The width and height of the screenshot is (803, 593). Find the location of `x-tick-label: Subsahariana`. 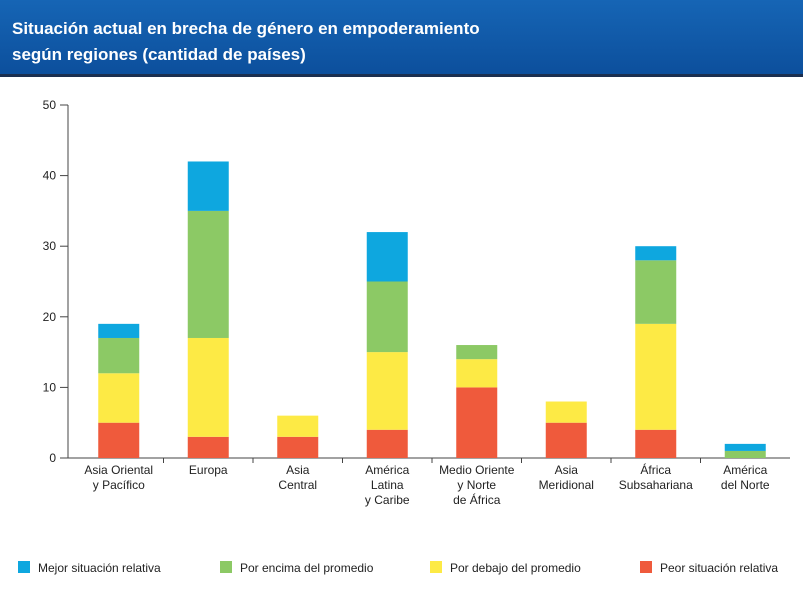

x-tick-label: Subsahariana is located at coordinates (656, 485).